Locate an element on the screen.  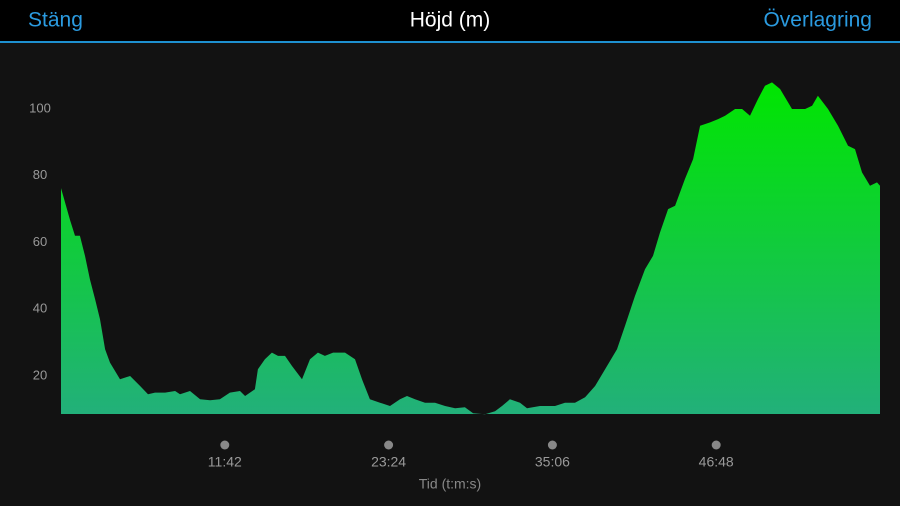
page-title: Höjd (m) is located at coordinates (450, 20).